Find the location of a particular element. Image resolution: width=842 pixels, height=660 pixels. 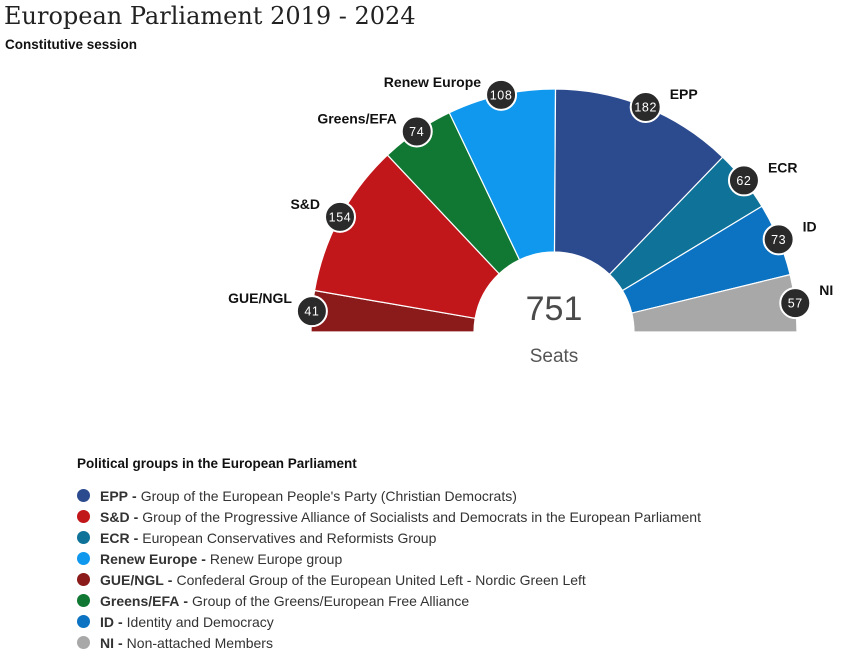

badge-id: 73 is located at coordinates (778, 239).